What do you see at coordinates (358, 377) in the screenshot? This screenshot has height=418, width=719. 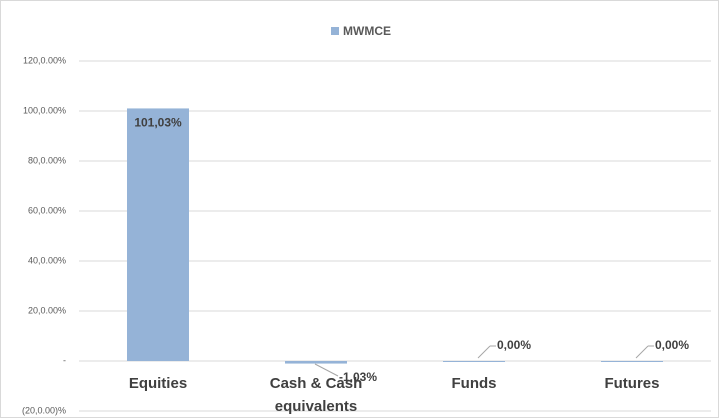 I see `value-label: -1,03%` at bounding box center [358, 377].